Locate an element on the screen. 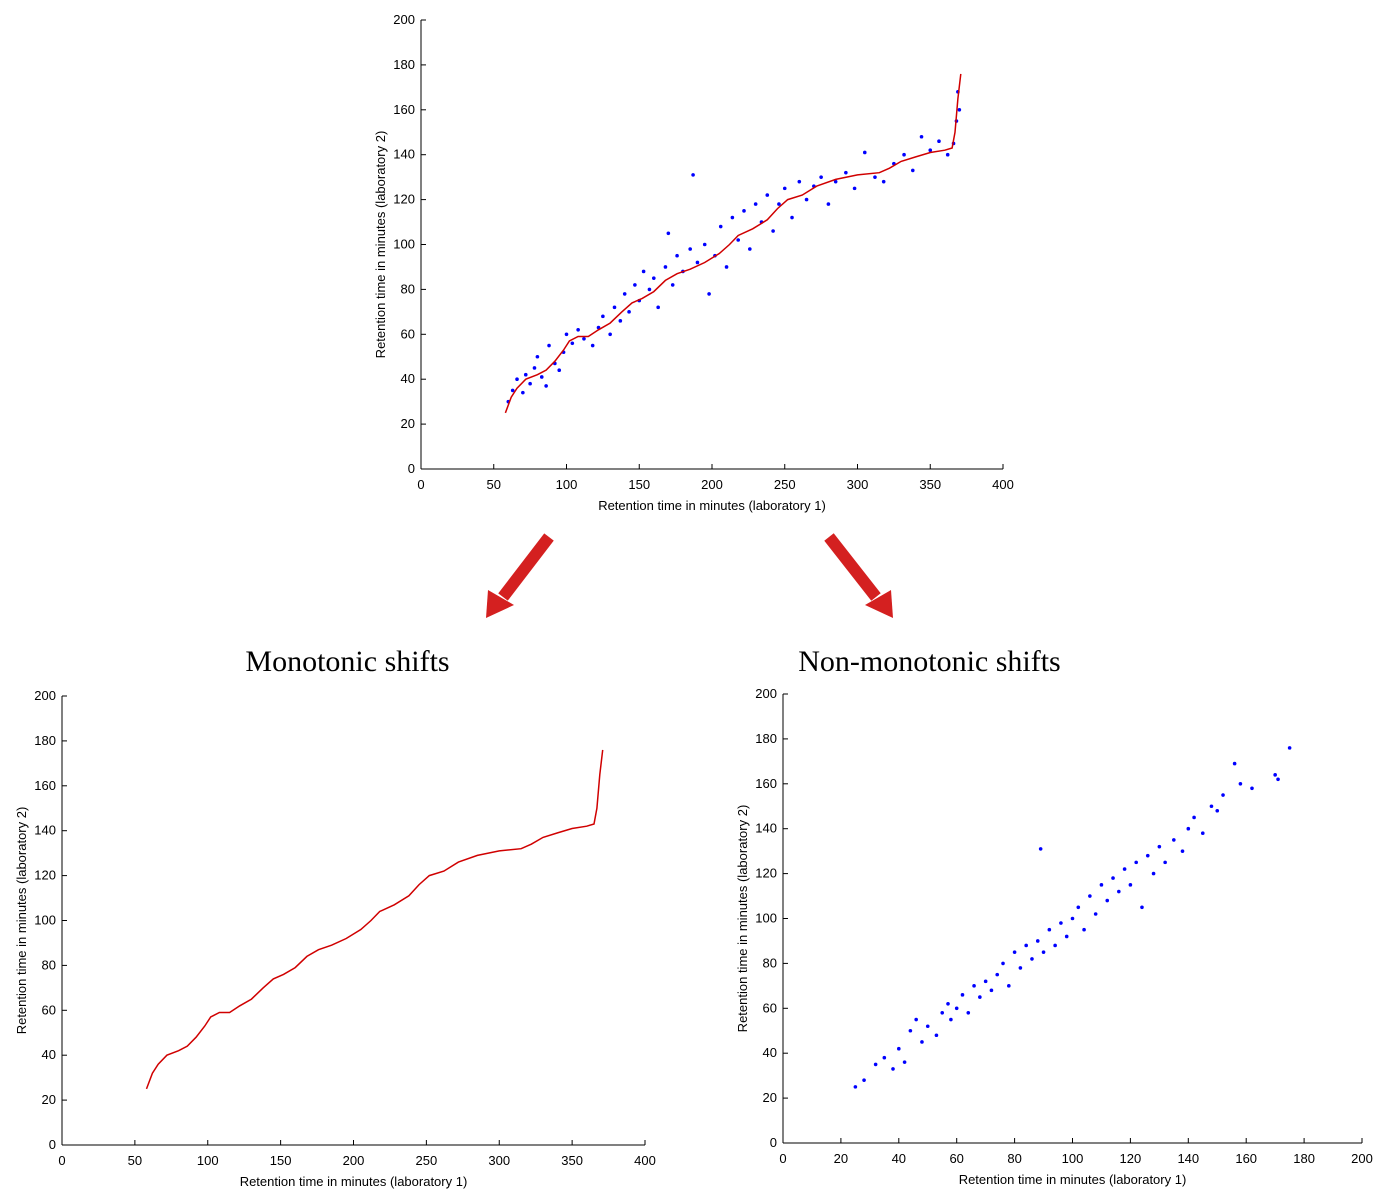 The height and width of the screenshot is (1196, 1378). y-tick-label: 200 is located at coordinates (766, 693).